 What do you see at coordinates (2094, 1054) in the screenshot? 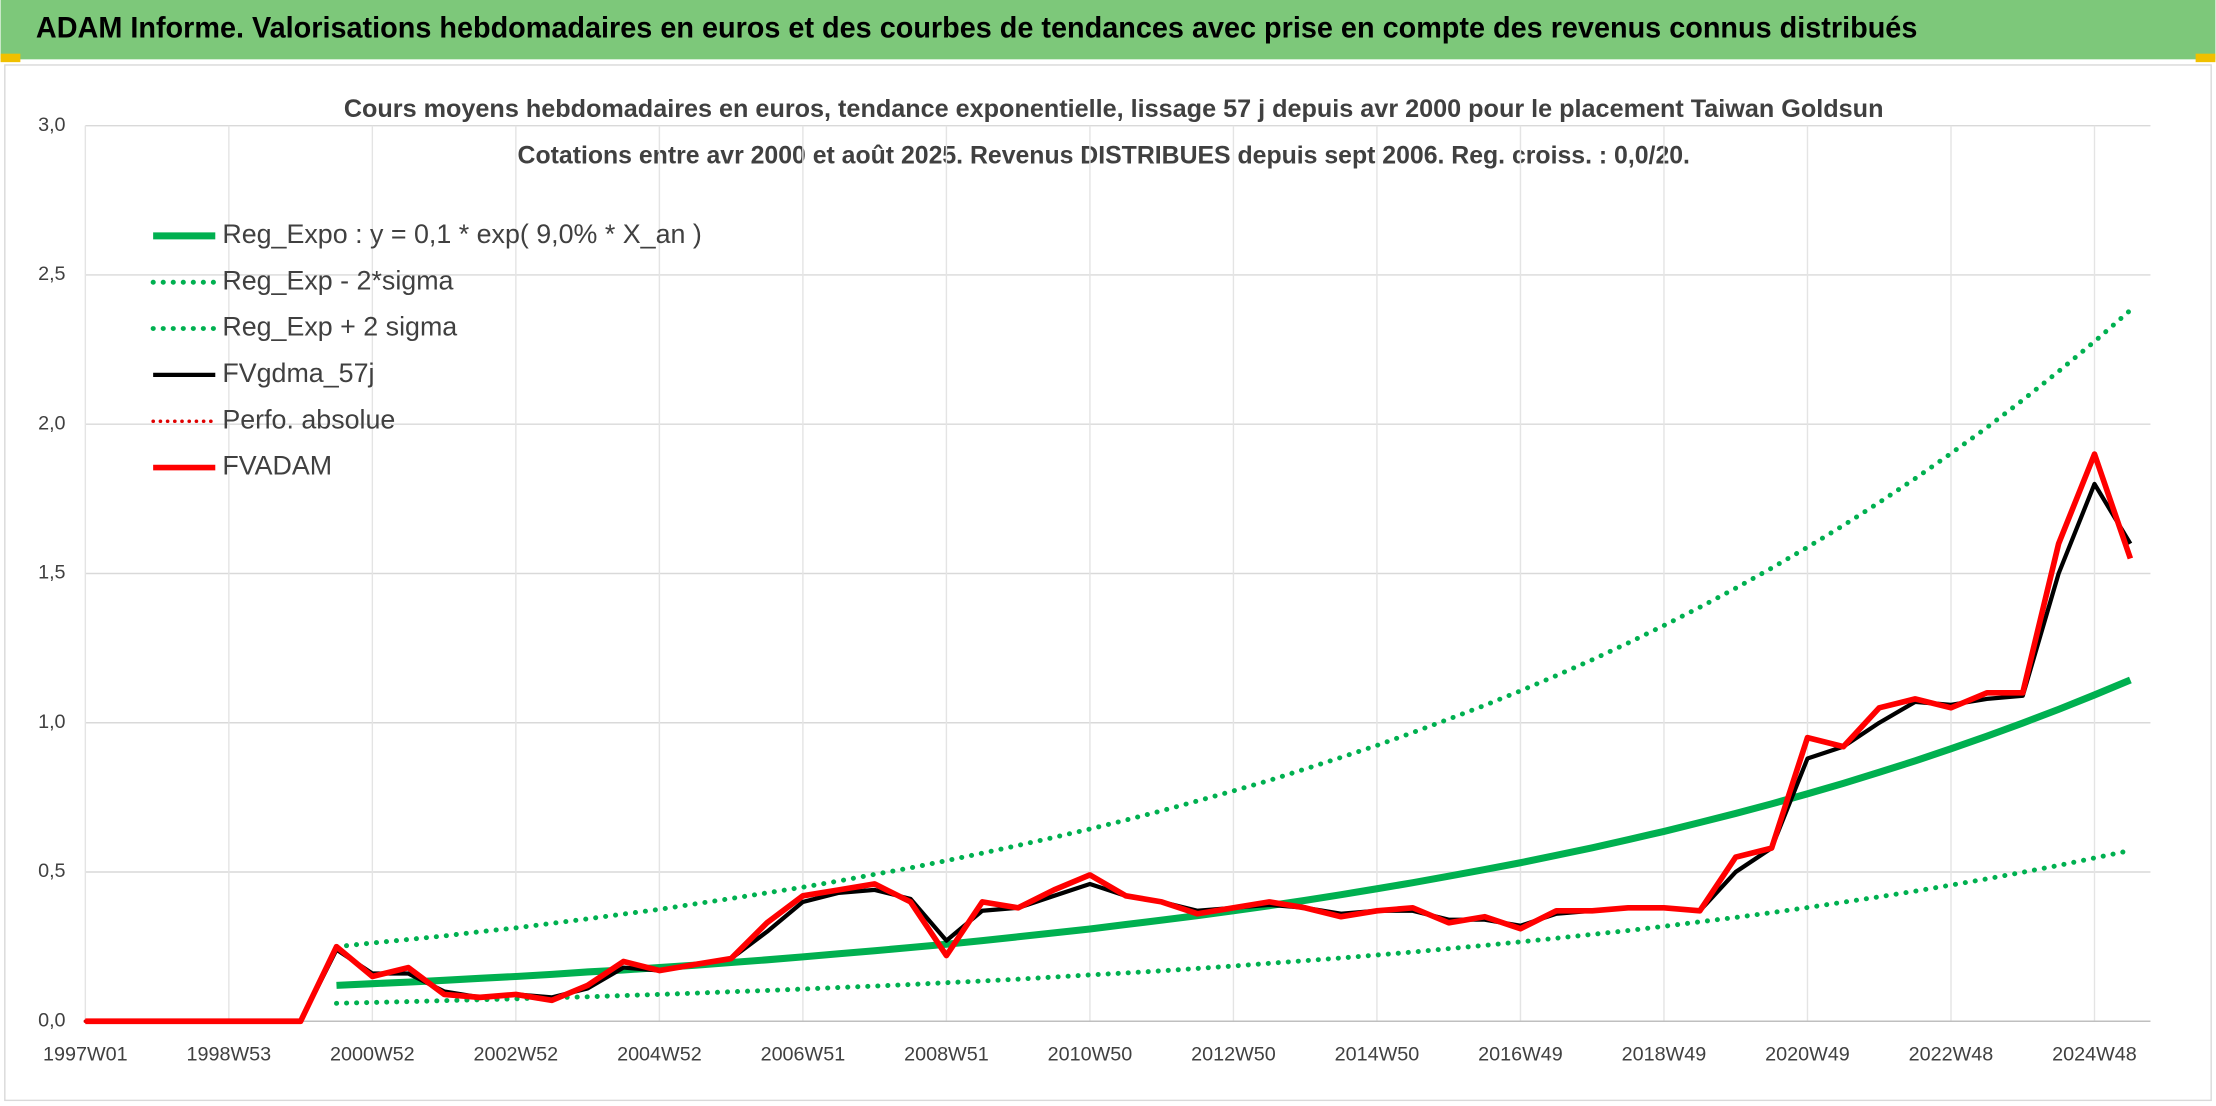
I see `x-tick-label: 2024W48` at bounding box center [2094, 1054].